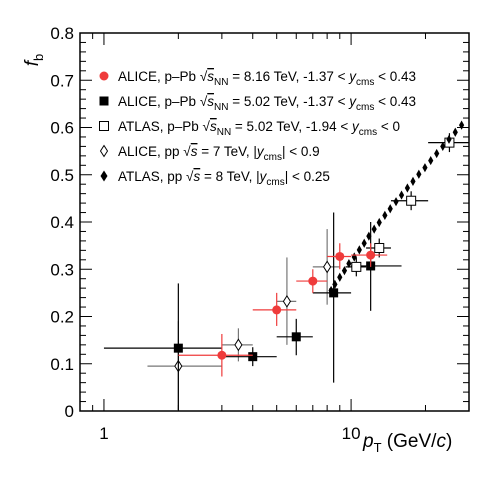 The image size is (498, 485). I want to click on y-tick-label: 0, so click(69, 411).